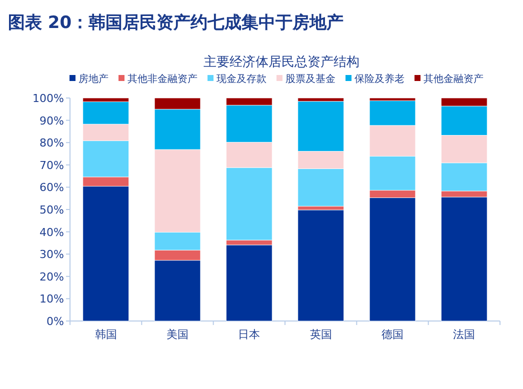 Image resolution: width=523 pixels, height=389 pixels. I want to click on legend-label: 其他非金融资产, so click(163, 79).